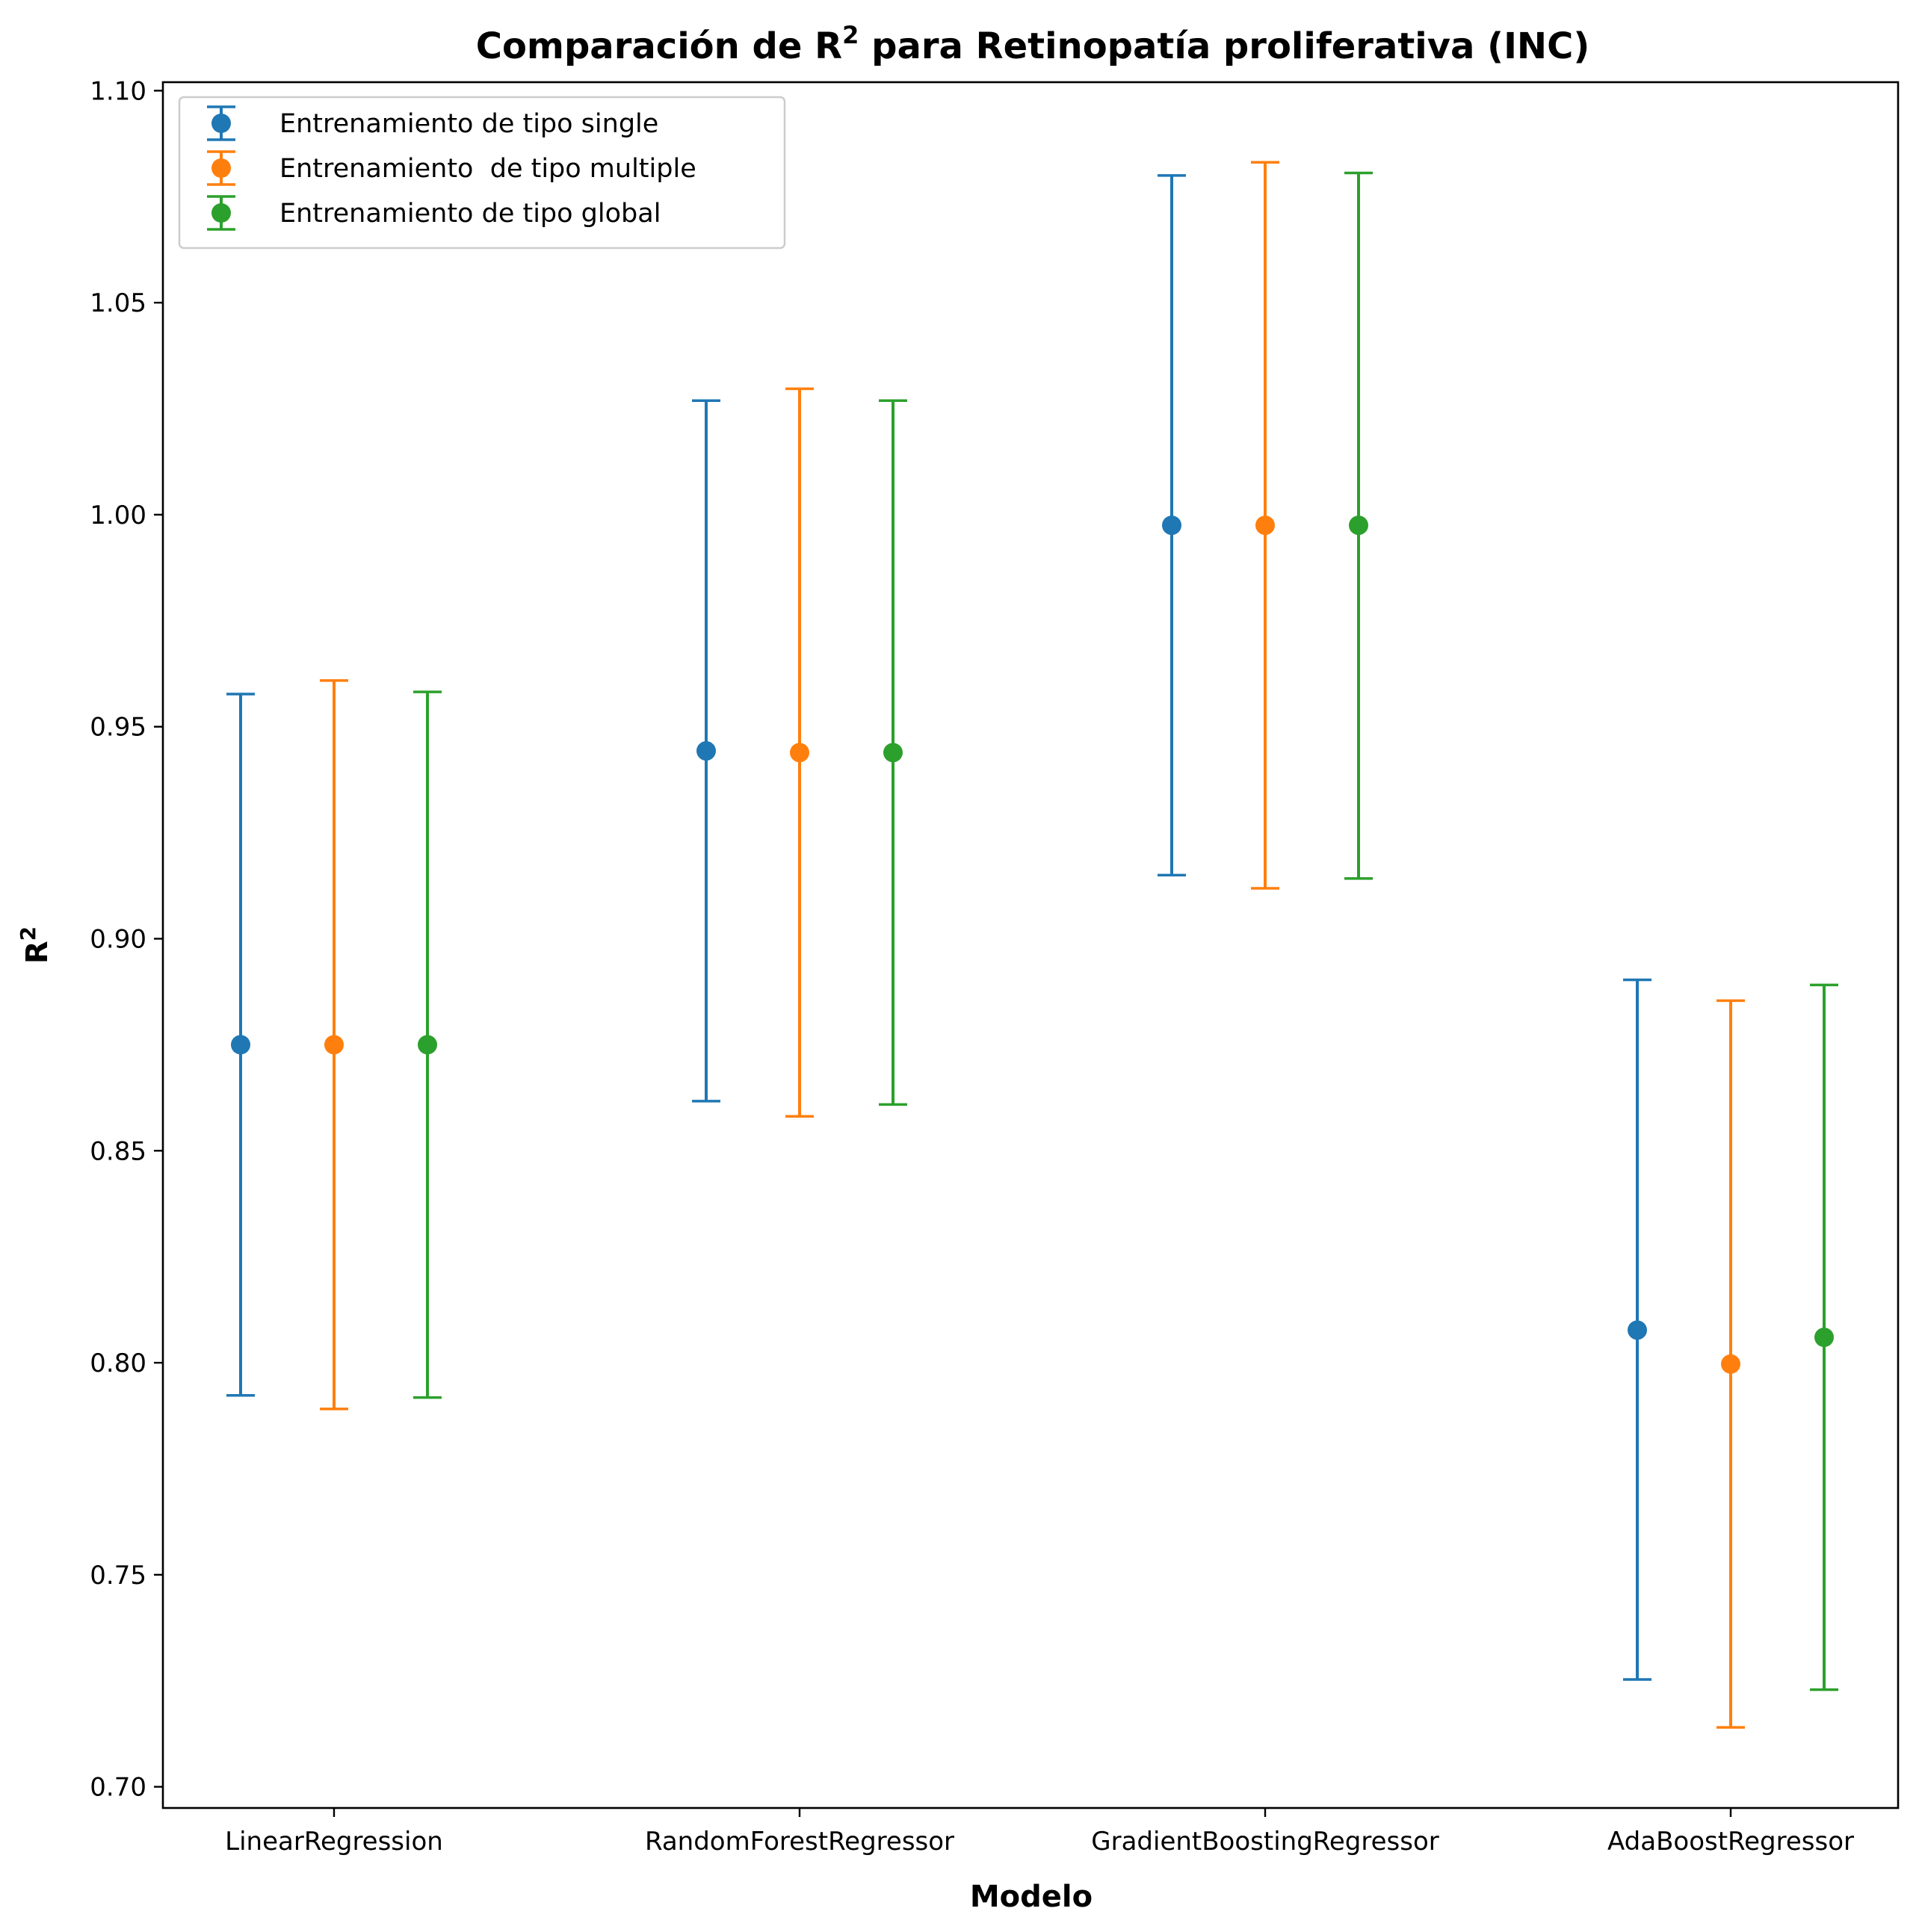 Image resolution: width=1922 pixels, height=1932 pixels. I want to click on chart-title-prefix: Comparación de R, so click(659, 46).